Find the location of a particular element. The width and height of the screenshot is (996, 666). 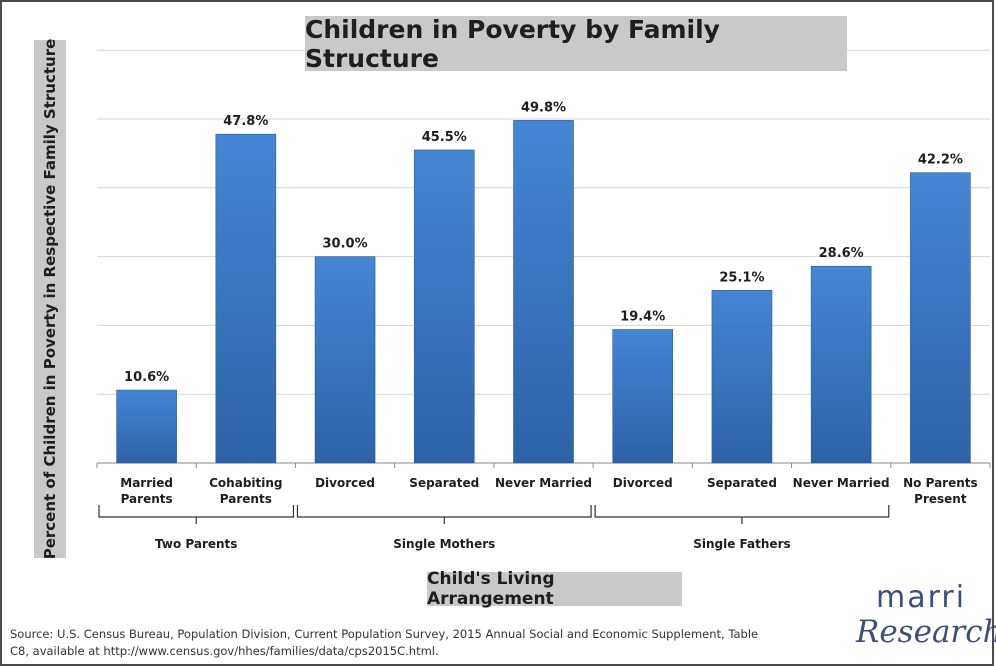

group-brackets: Two Parents Single Mothers Single Fathers is located at coordinates (494, 528).